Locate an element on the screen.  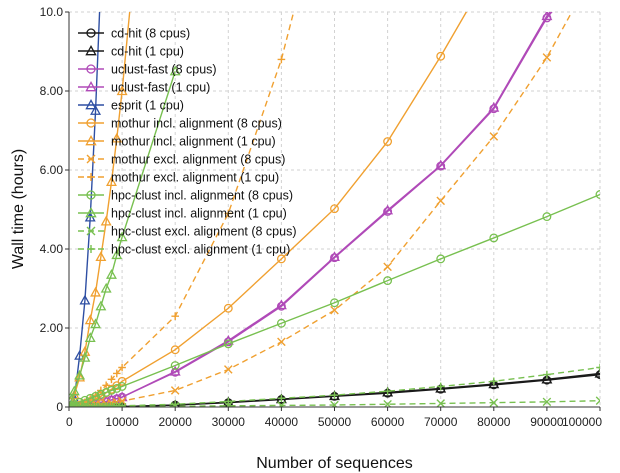
x-tick-label: 70000 is located at coordinates (441, 422).